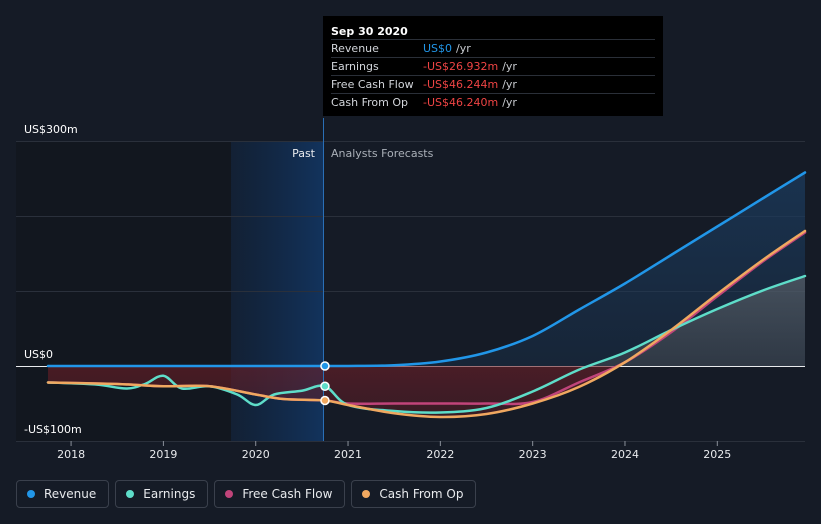  I want to click on legend-label: Earnings, so click(169, 494).